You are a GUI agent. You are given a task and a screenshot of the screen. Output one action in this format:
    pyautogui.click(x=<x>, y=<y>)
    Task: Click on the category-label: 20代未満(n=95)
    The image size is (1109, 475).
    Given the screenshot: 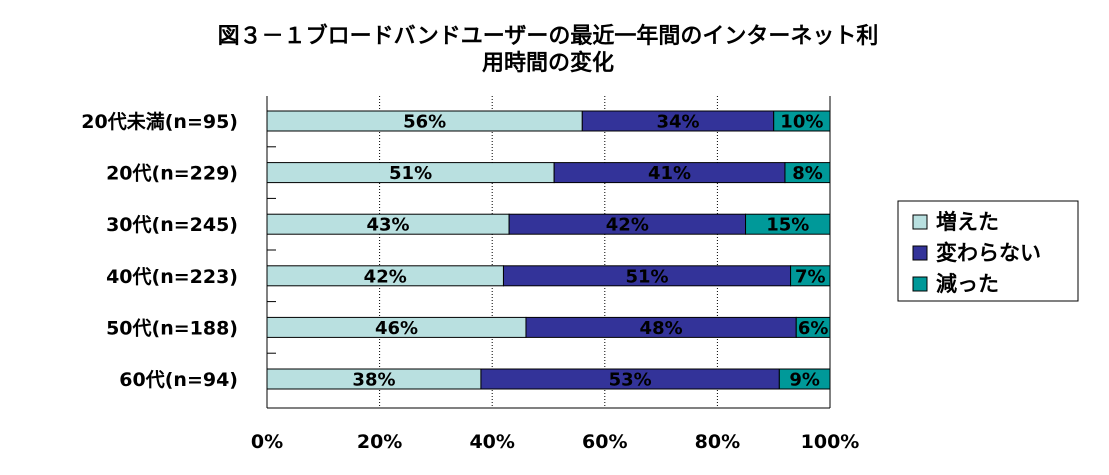 What is the action you would take?
    pyautogui.click(x=159, y=121)
    